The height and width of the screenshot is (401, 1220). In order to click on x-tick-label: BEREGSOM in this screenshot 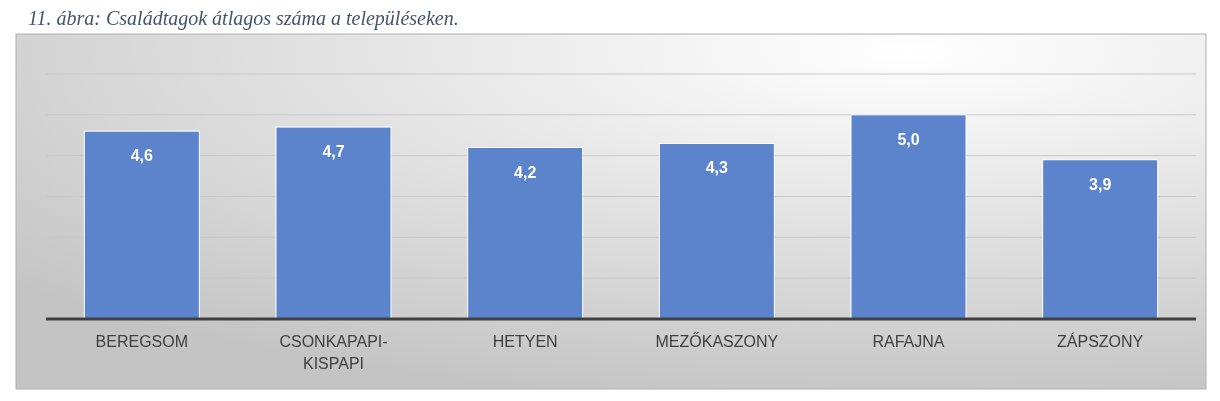, I will do `click(142, 341)`.